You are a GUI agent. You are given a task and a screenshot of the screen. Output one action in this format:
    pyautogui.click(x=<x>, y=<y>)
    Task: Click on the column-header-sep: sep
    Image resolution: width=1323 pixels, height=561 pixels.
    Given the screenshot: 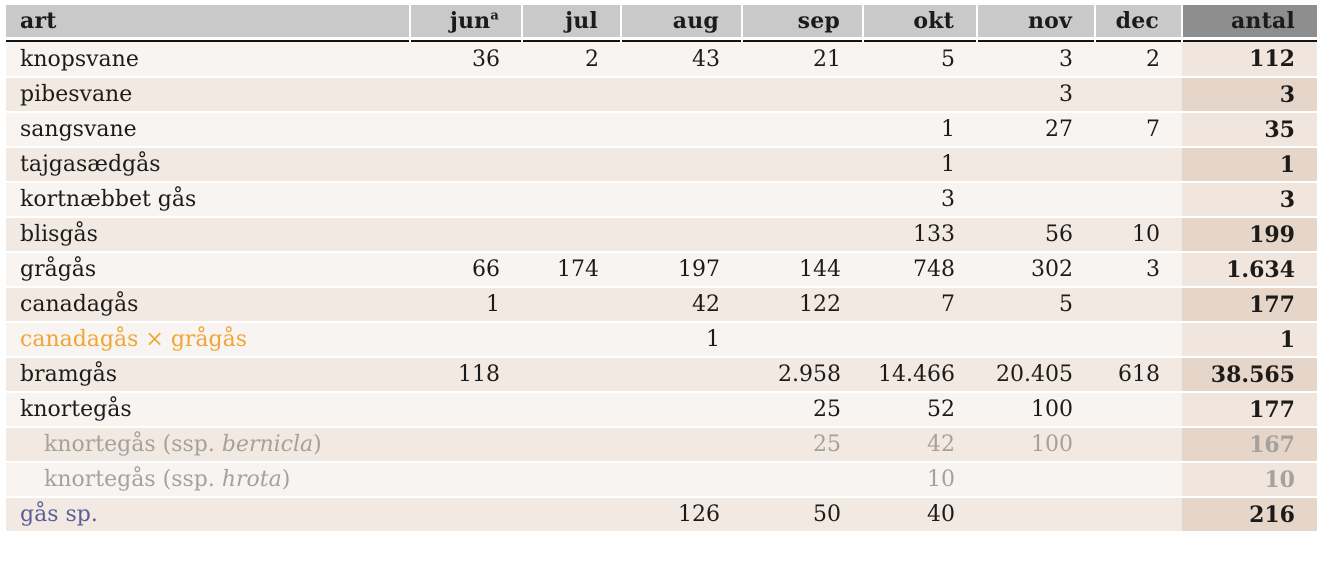 What is the action you would take?
    pyautogui.click(x=802, y=22)
    